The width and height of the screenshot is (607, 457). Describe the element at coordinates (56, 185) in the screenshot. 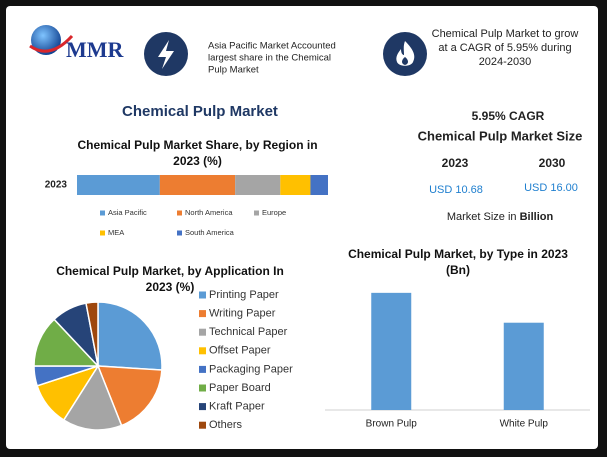

I see `category-label: 2023` at that location.